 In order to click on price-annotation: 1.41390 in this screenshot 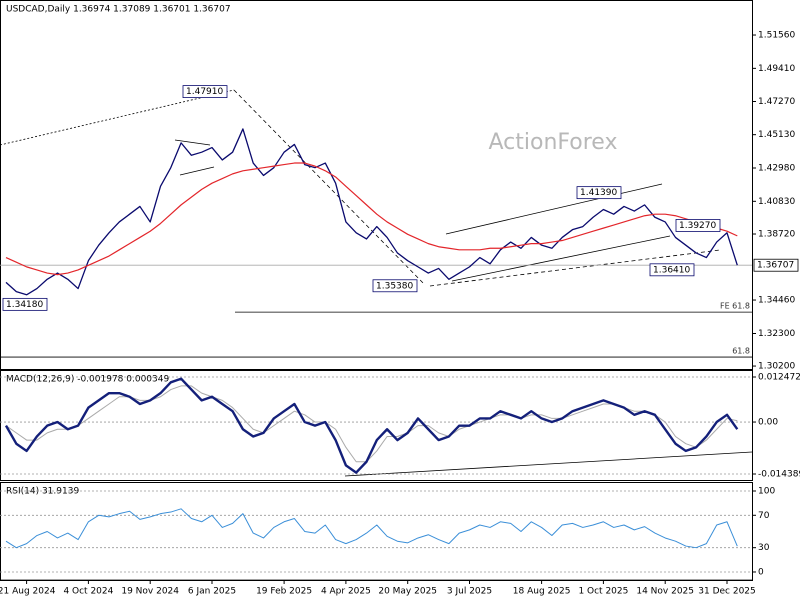, I will do `click(598, 193)`.